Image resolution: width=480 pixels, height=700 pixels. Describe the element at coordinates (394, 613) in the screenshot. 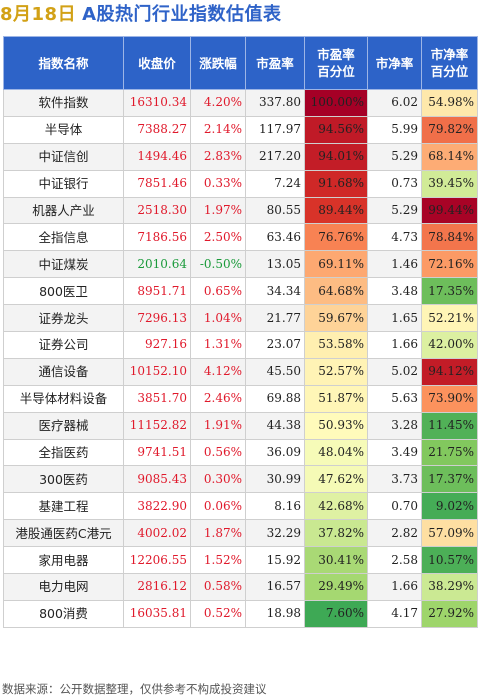

I see `pb-cell: 4.17` at that location.